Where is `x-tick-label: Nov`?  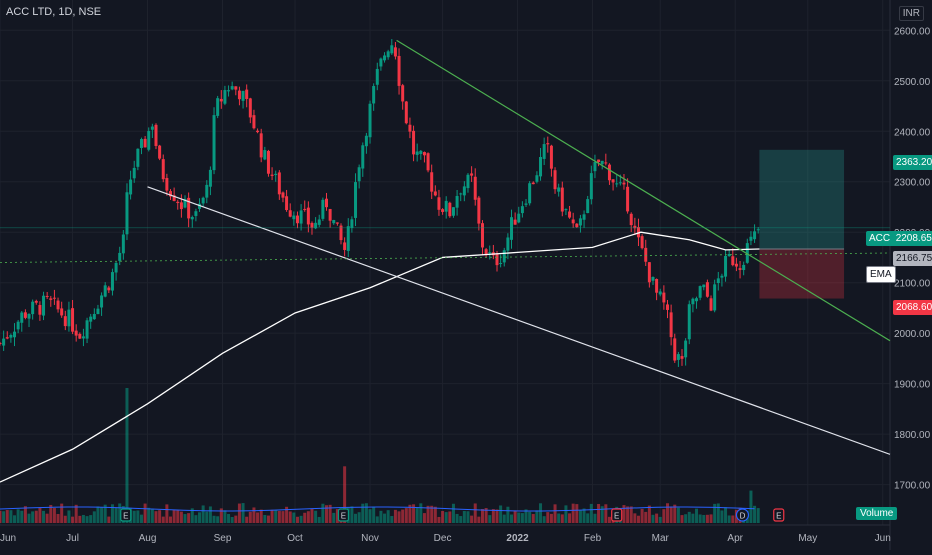
x-tick-label: Nov is located at coordinates (370, 538).